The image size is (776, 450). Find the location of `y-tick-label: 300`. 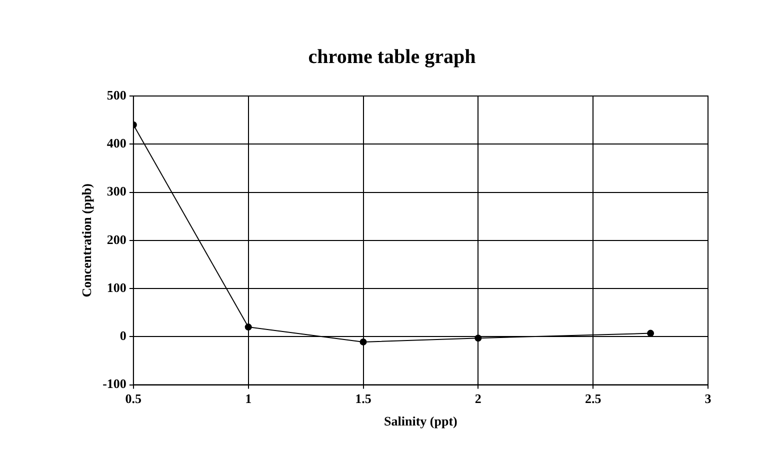

y-tick-label: 300 is located at coordinates (116, 191).